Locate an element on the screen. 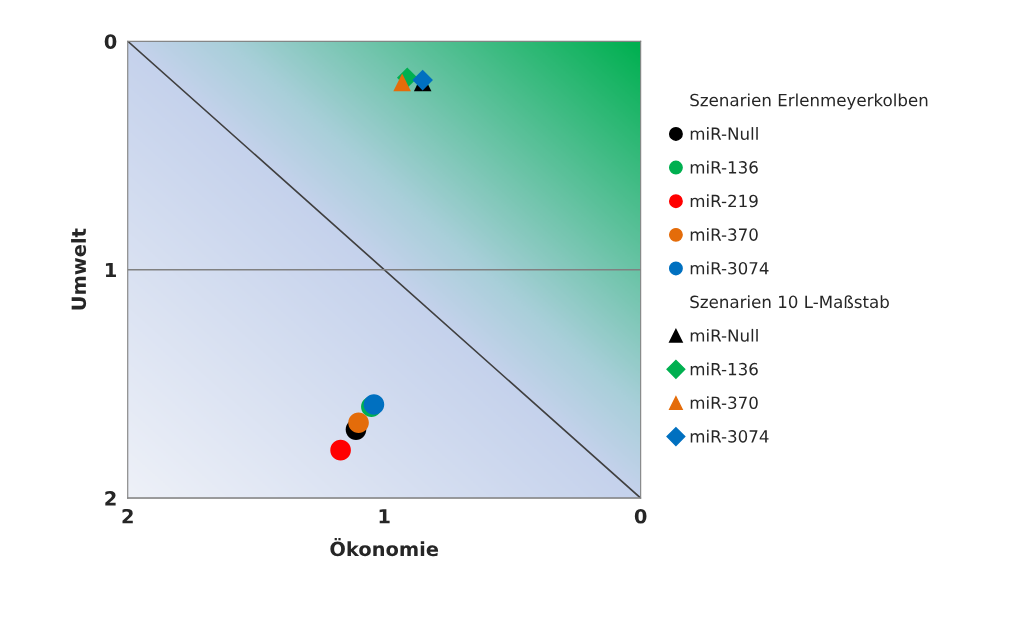 This screenshot has height=625, width=1030. y-tick-label: 0 is located at coordinates (110, 41).